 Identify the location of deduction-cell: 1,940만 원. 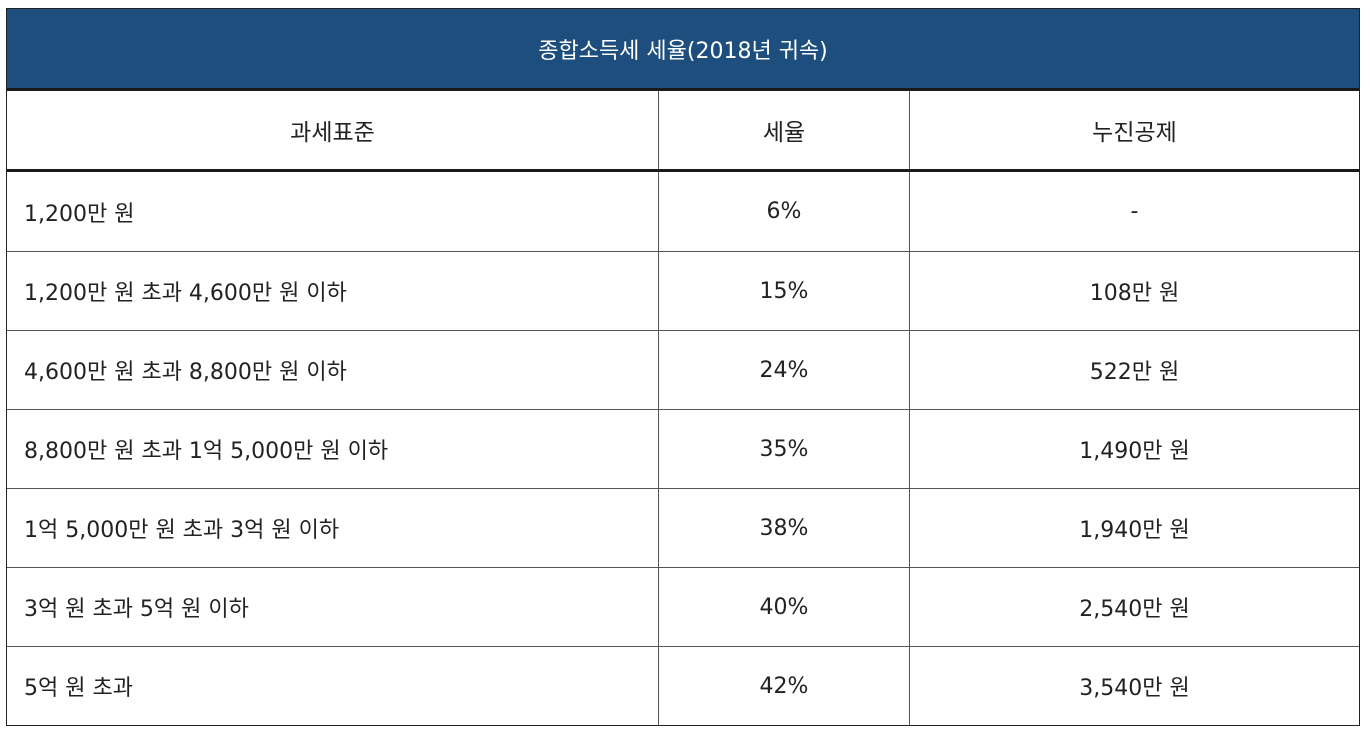
(1134, 530).